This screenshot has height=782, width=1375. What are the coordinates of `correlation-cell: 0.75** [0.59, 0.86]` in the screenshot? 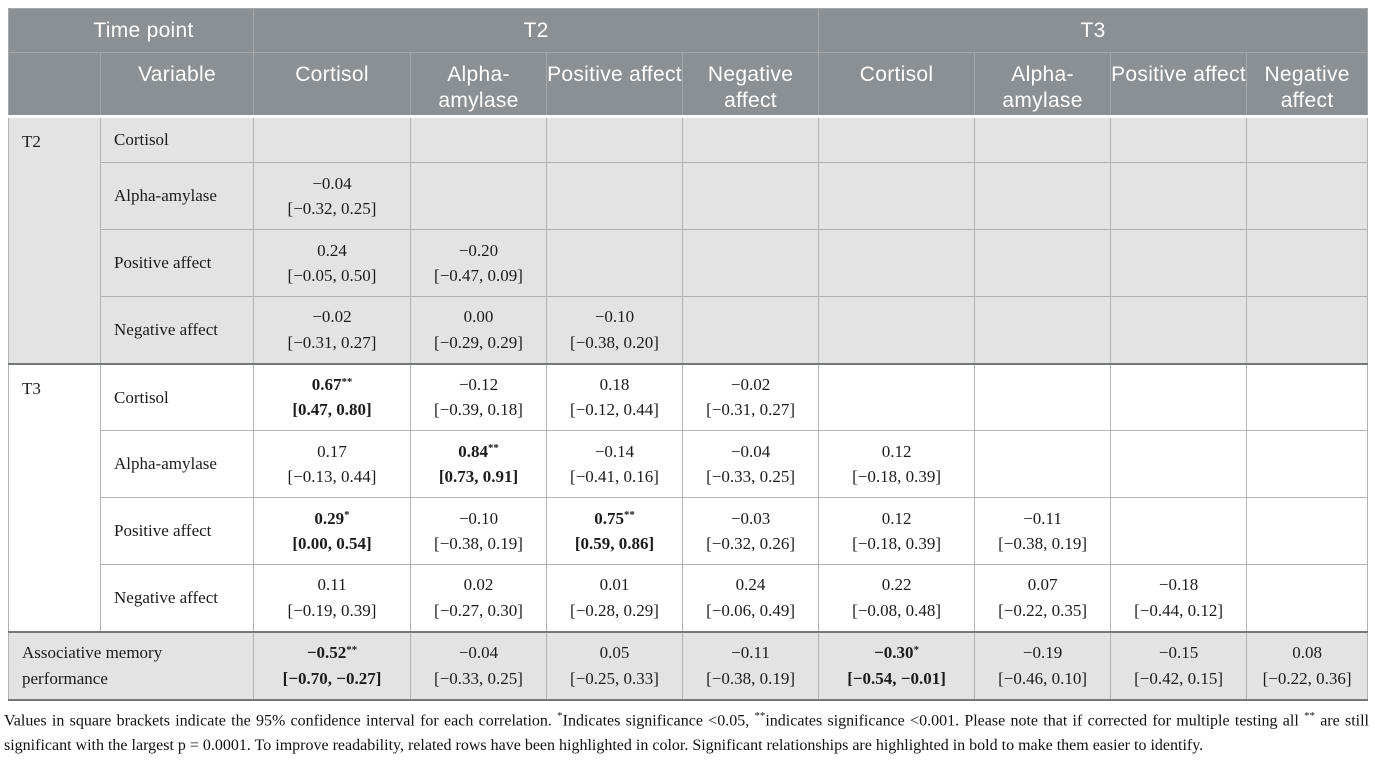 It's located at (615, 531).